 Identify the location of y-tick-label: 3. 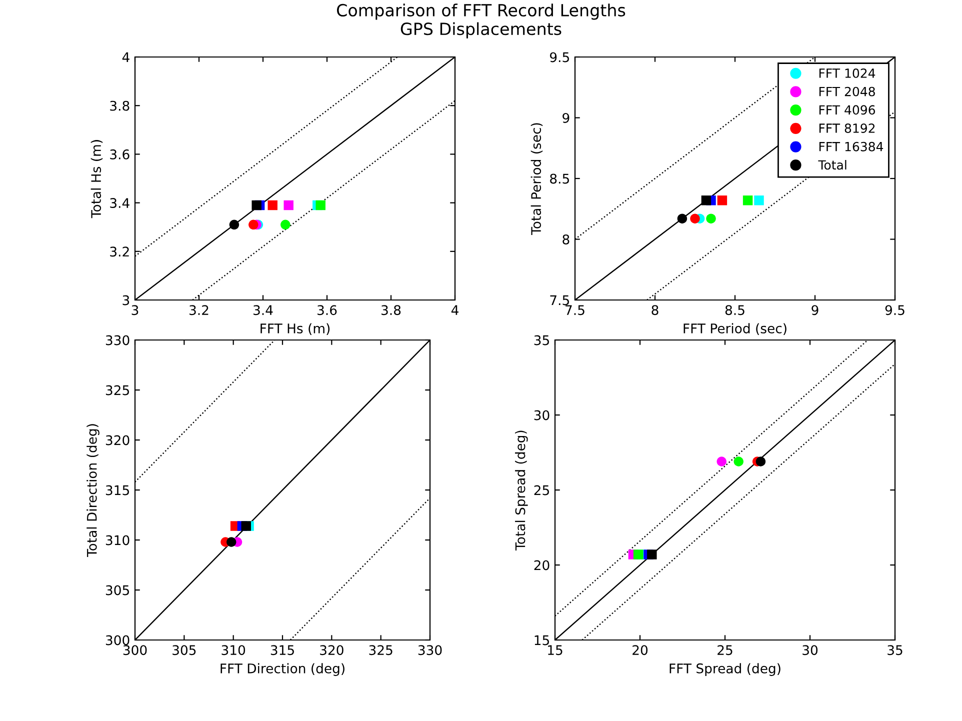
(126, 300).